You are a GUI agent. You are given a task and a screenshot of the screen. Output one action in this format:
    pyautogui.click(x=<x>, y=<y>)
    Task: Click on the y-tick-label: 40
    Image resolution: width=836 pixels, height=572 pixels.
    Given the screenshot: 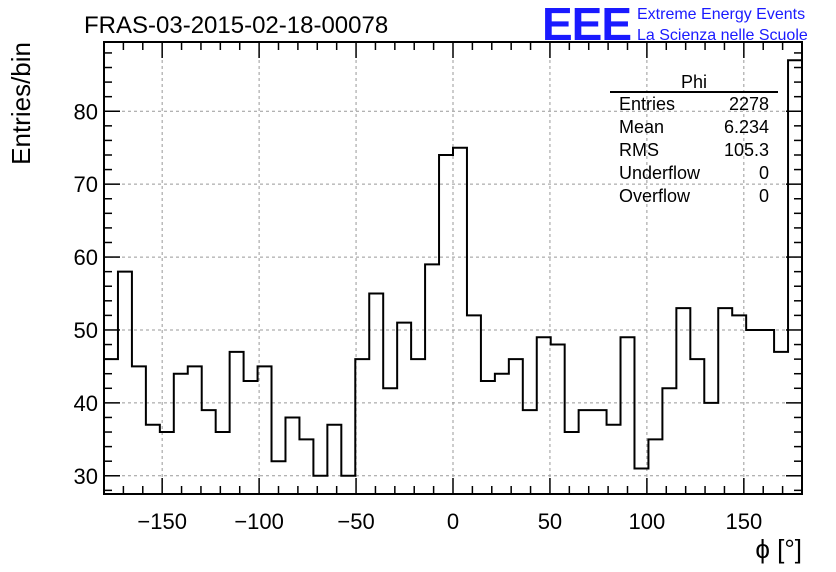 What is the action you would take?
    pyautogui.click(x=86, y=403)
    